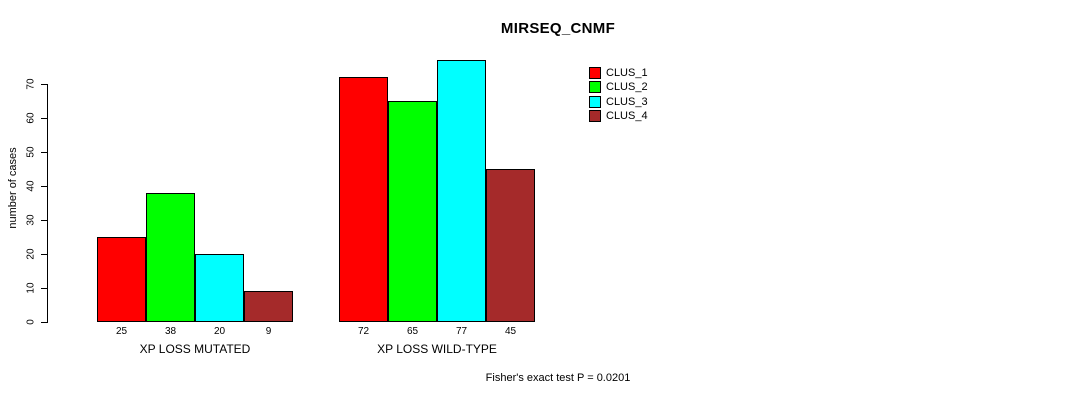 This screenshot has height=400, width=1090. Describe the element at coordinates (13, 188) in the screenshot. I see `y-axis-title: number of cases` at that location.